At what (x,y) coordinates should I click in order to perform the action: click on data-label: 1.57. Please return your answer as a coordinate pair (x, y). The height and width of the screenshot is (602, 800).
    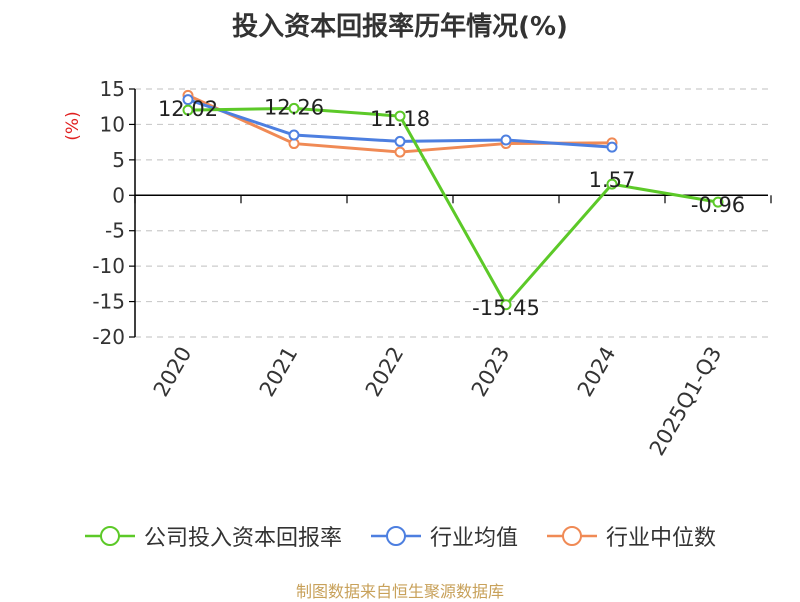
    Looking at the image, I should click on (612, 180).